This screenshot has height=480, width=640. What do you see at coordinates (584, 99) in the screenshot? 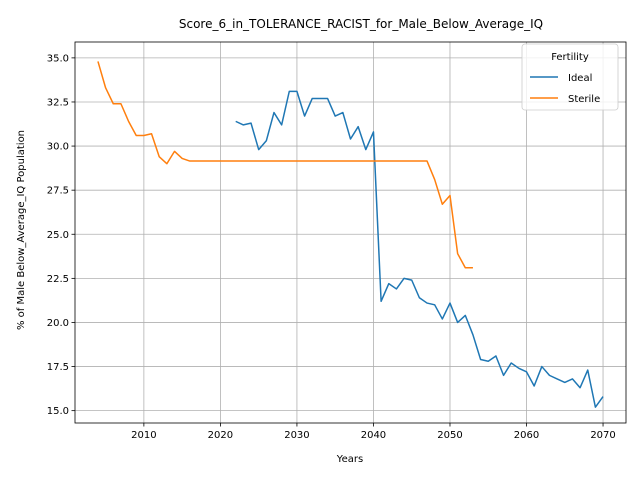
I see `legend-label-sterile: Sterile` at bounding box center [584, 99].